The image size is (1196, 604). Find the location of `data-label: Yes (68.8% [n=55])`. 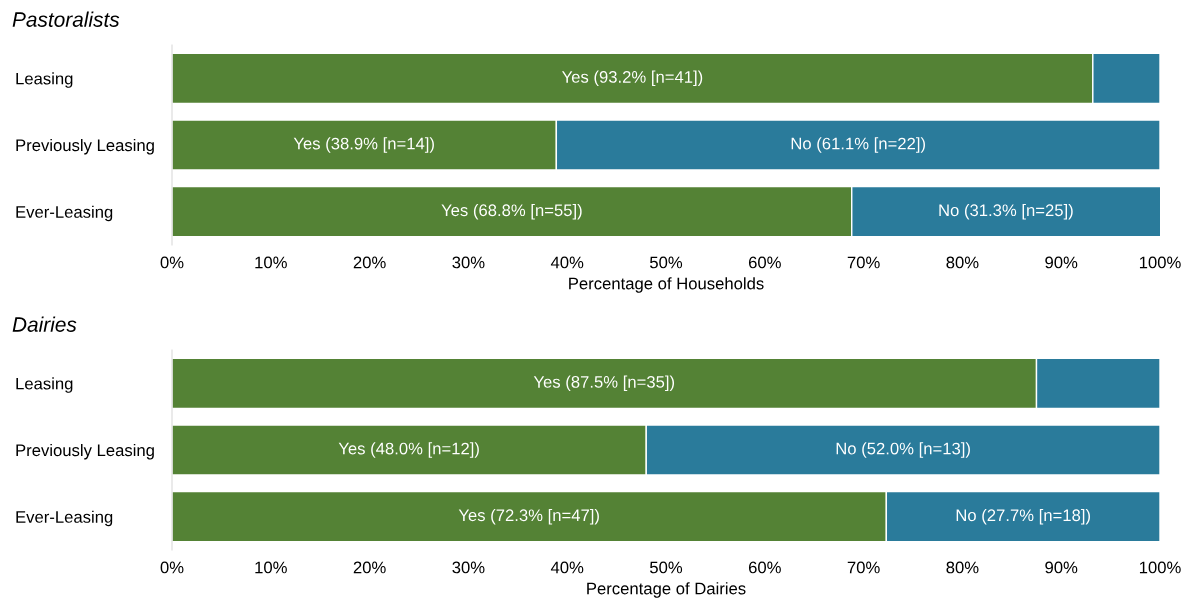

data-label: Yes (68.8% [n=55]) is located at coordinates (511, 211).